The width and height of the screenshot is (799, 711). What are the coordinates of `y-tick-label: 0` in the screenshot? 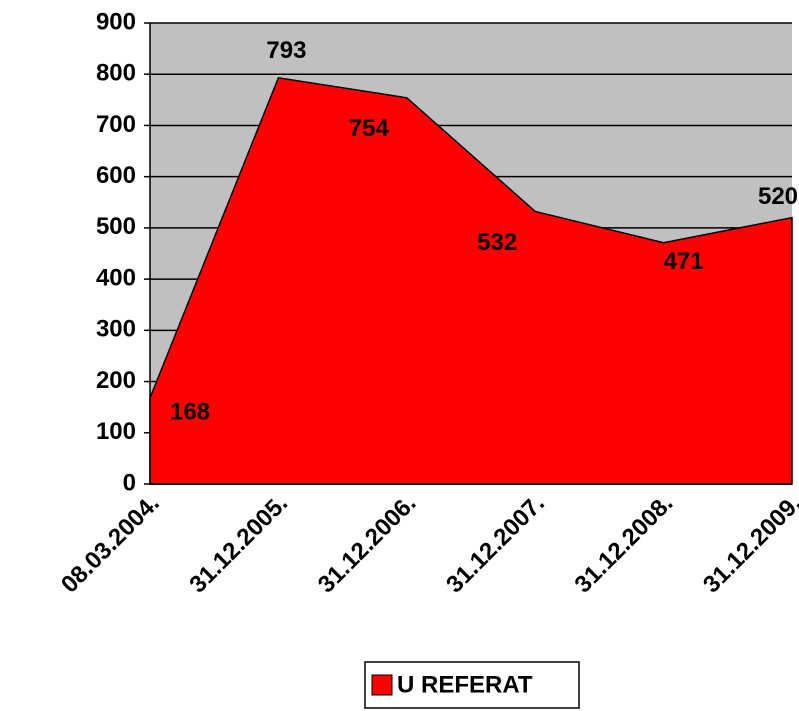 It's located at (129, 482).